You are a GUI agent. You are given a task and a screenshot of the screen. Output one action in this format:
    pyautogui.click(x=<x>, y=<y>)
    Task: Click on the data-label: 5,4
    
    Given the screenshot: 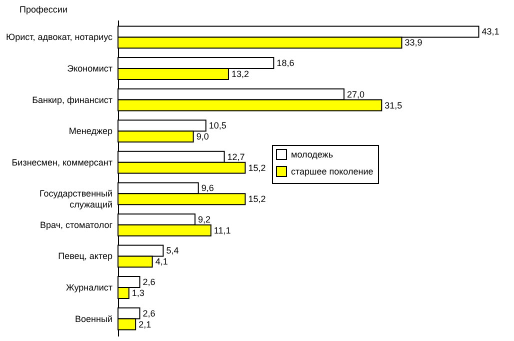 What is the action you would take?
    pyautogui.click(x=172, y=251)
    